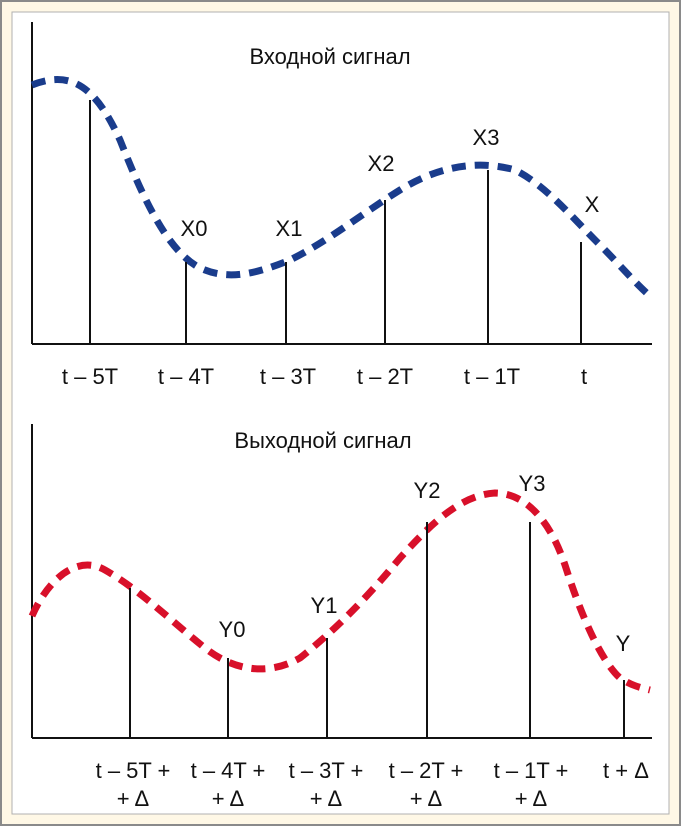 Image resolution: width=681 pixels, height=826 pixels. I want to click on input-title: Входной сигнал, so click(329, 56).